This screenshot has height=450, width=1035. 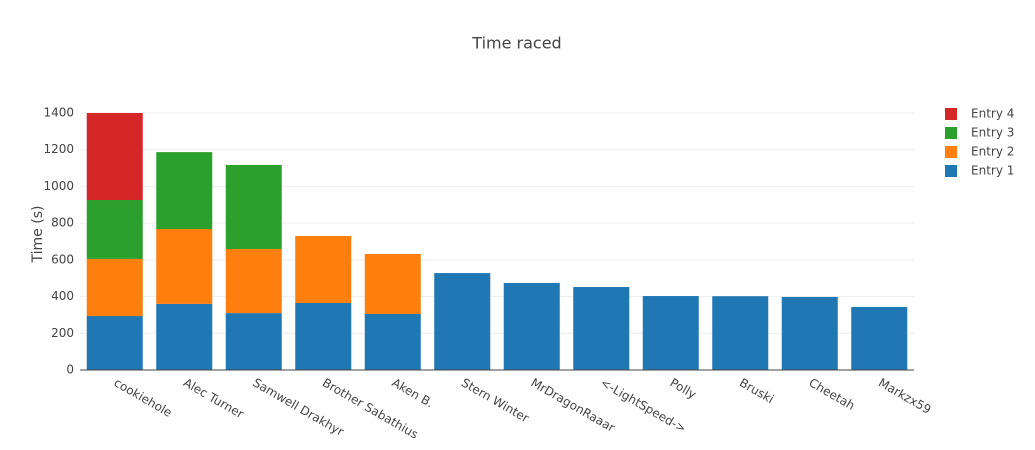 What do you see at coordinates (58, 186) in the screenshot?
I see `y-tick-label: 1000` at bounding box center [58, 186].